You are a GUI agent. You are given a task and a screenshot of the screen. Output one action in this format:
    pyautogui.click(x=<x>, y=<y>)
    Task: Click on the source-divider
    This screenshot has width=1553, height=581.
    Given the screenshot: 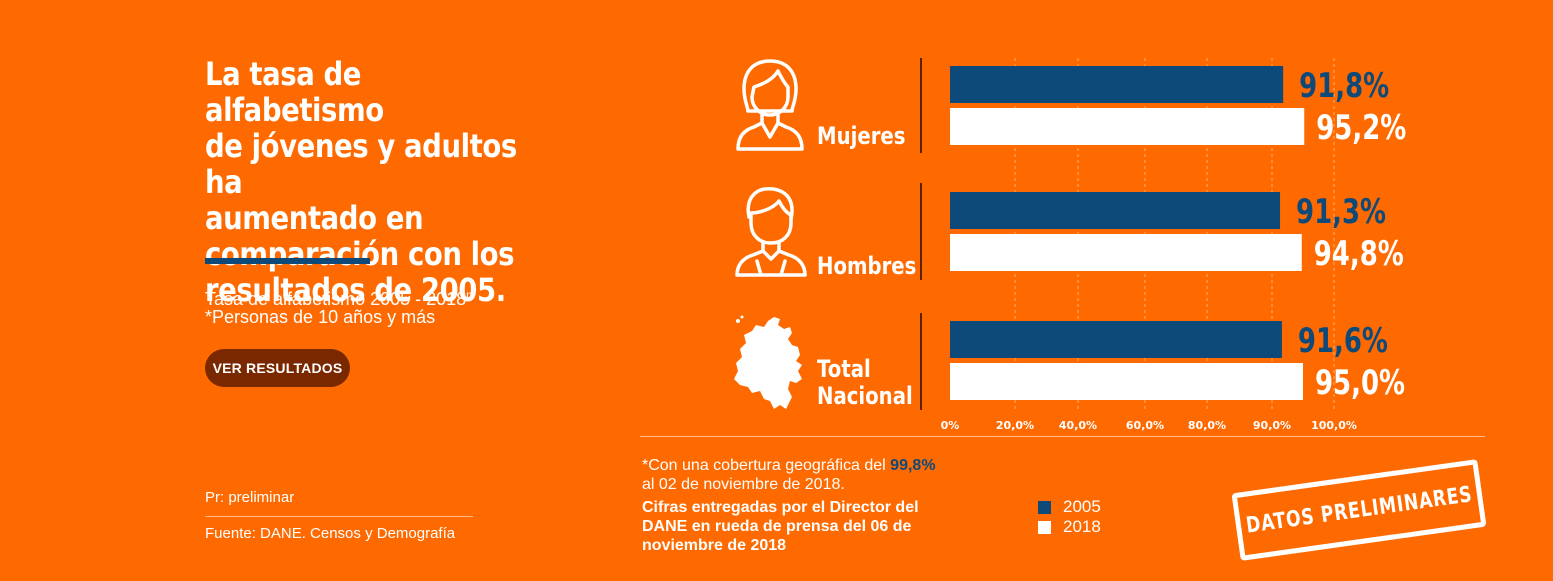 What is the action you would take?
    pyautogui.click(x=339, y=516)
    